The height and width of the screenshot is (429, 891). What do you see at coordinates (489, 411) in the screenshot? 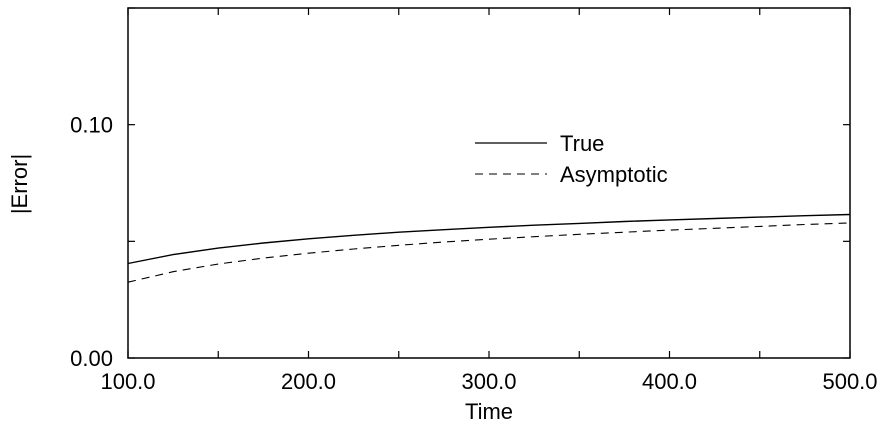
I see `x-axis-label: Time` at bounding box center [489, 411].